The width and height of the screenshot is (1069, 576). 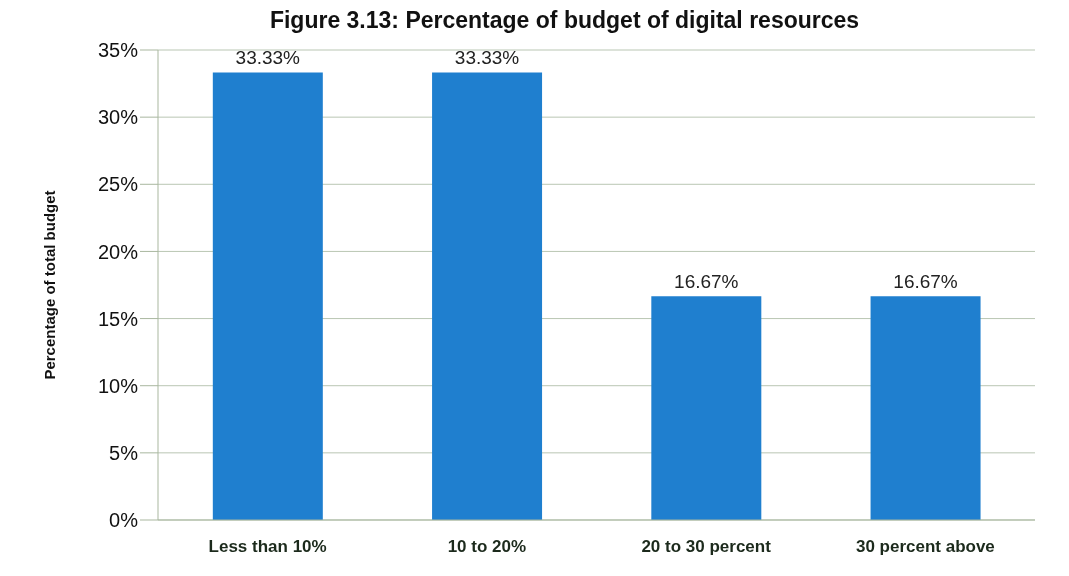 What do you see at coordinates (118, 117) in the screenshot?
I see `y-tick-label: 30%` at bounding box center [118, 117].